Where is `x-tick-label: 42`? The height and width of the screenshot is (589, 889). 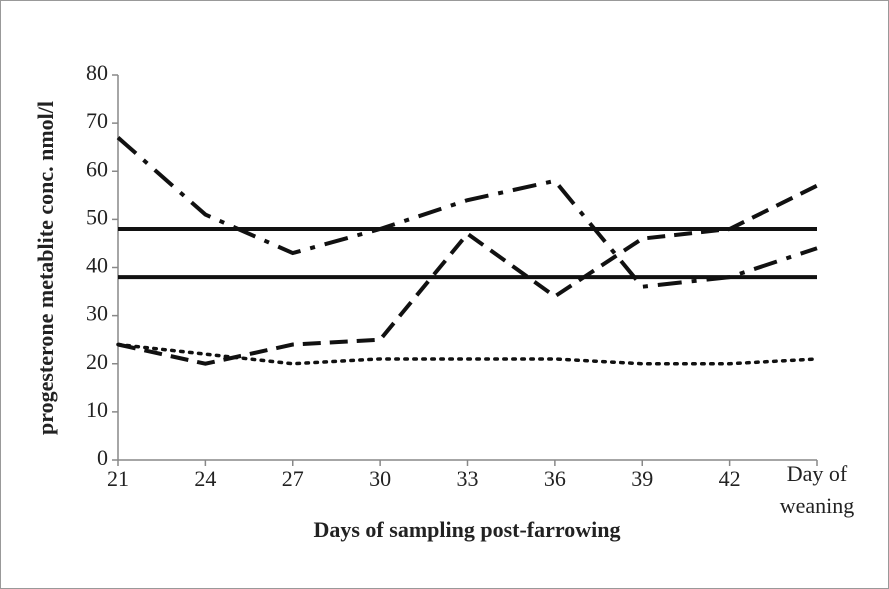 x-tick-label: 42 is located at coordinates (729, 478).